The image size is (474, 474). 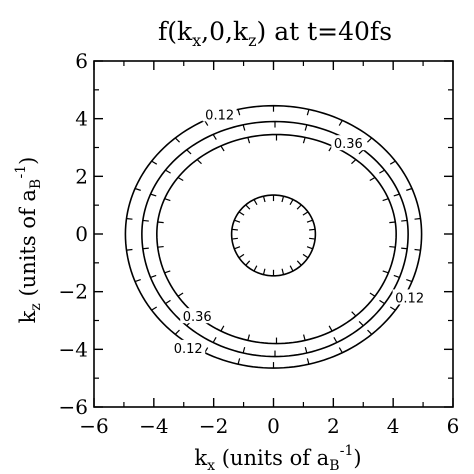 I want to click on contour-line, so click(x=273, y=235).